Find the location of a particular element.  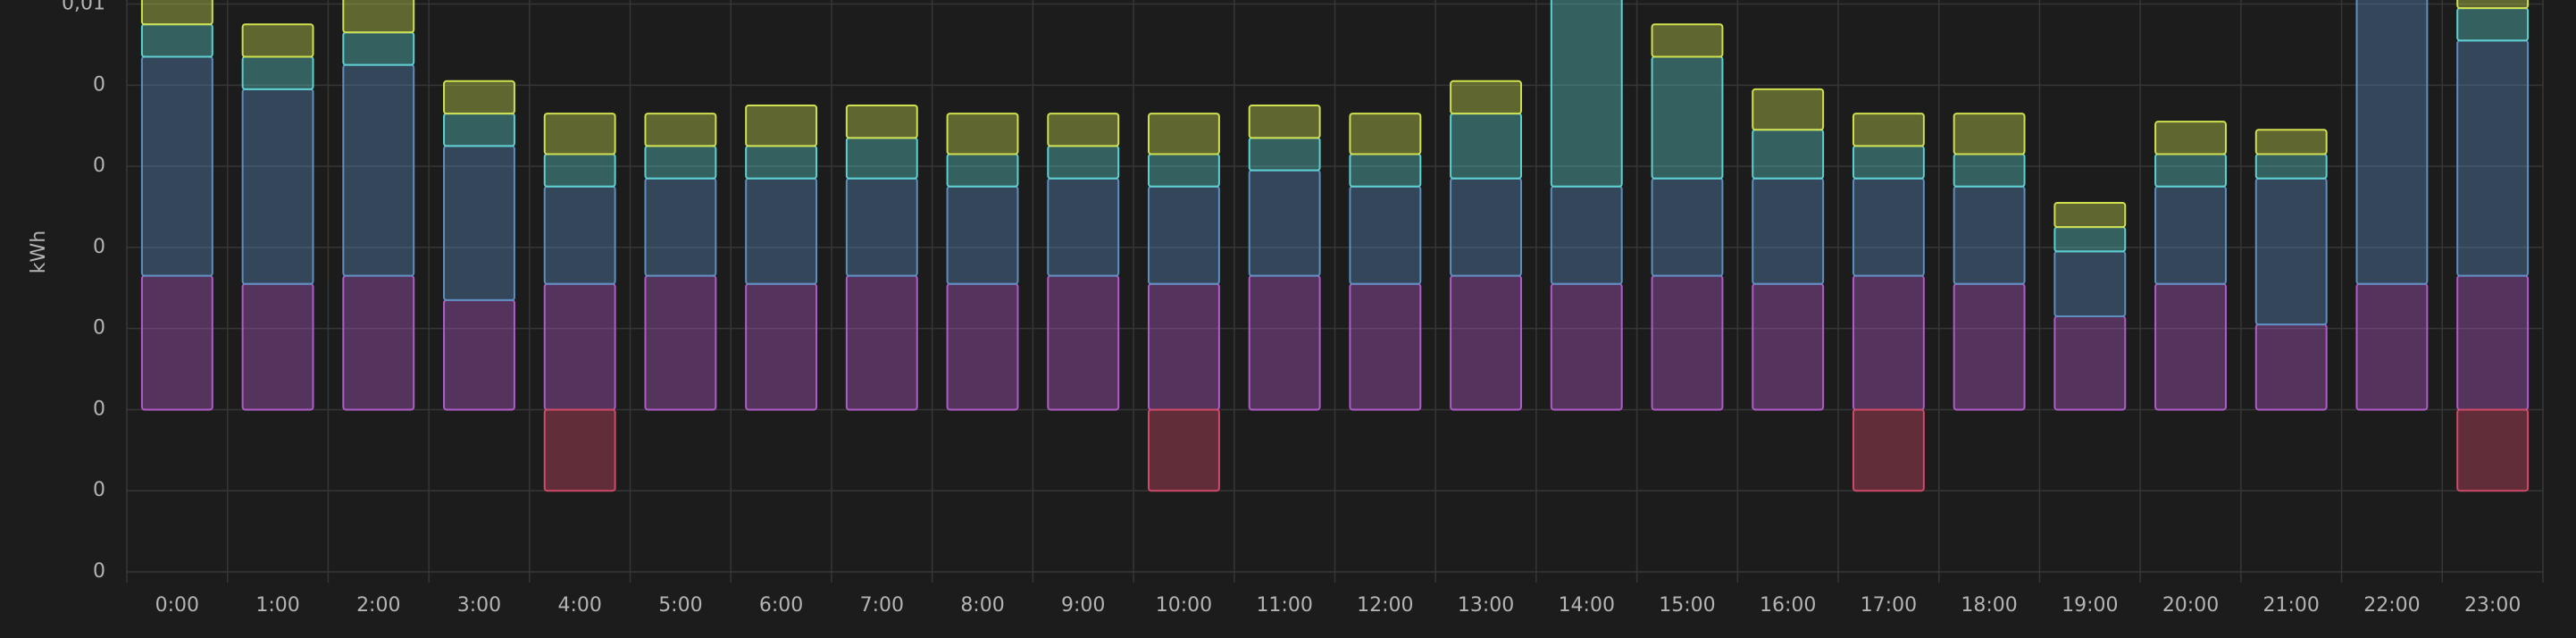

x-tick-label: 17:00 is located at coordinates (1889, 605).